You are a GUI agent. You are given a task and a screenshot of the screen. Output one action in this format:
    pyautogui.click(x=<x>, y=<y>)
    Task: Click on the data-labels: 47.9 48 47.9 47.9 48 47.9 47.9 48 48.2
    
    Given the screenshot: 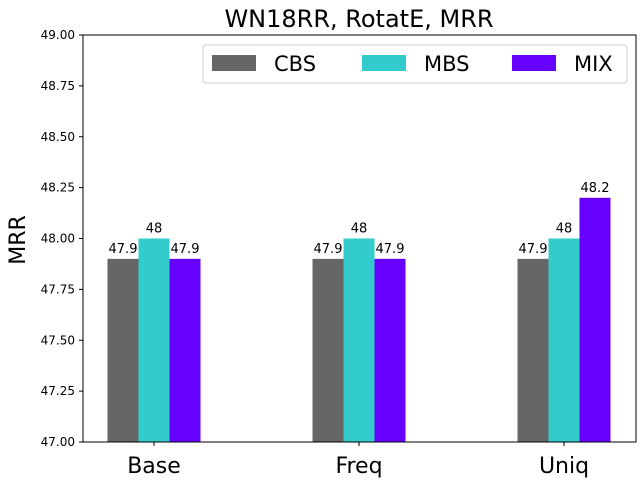 What is the action you would take?
    pyautogui.click(x=359, y=219)
    